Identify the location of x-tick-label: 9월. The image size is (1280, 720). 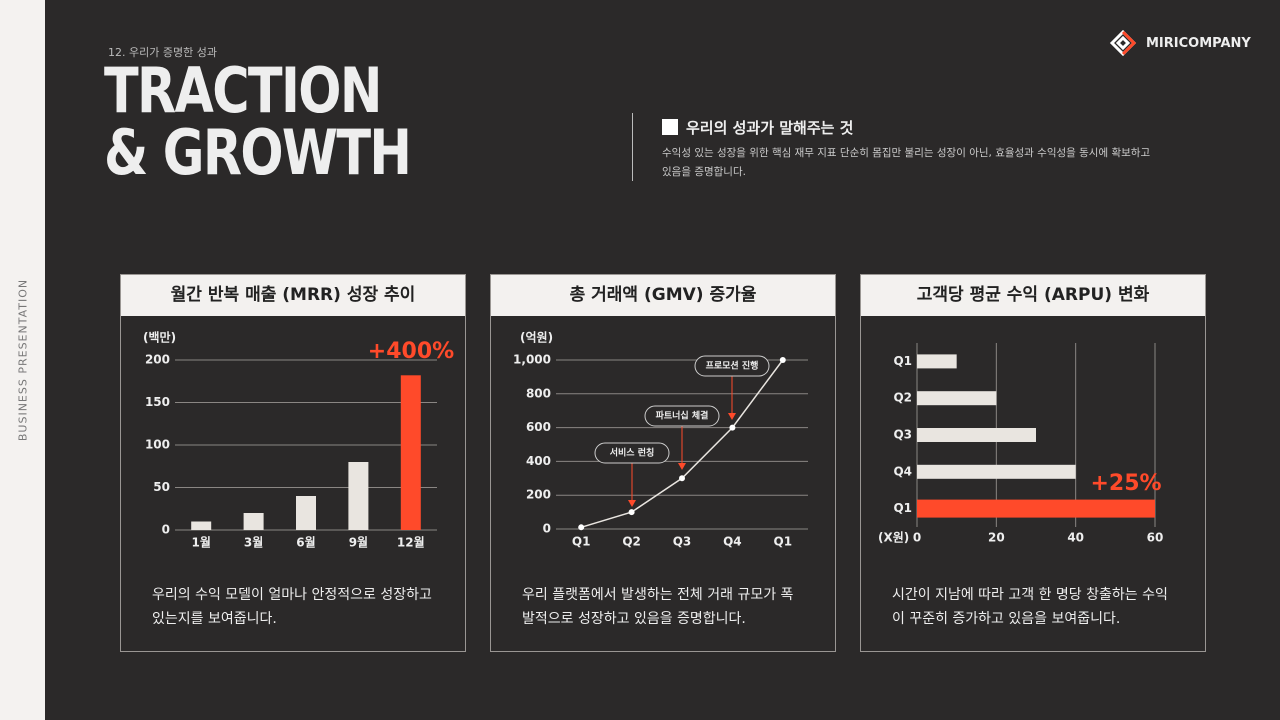
(358, 542).